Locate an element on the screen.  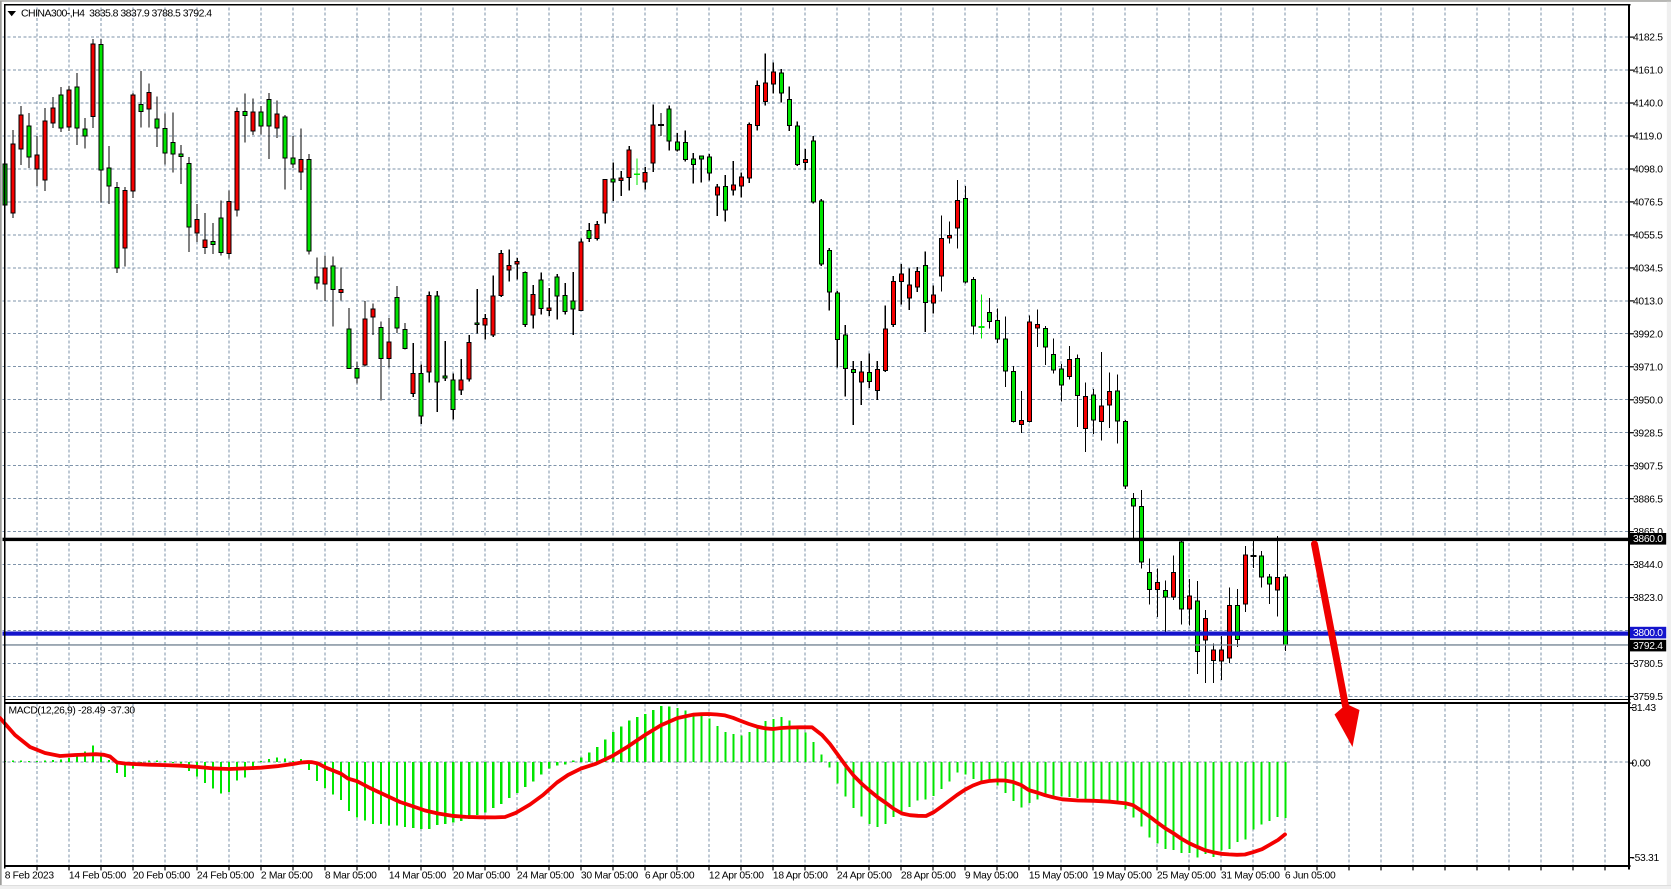
svg-text: 4119.0 is located at coordinates (1648, 137).